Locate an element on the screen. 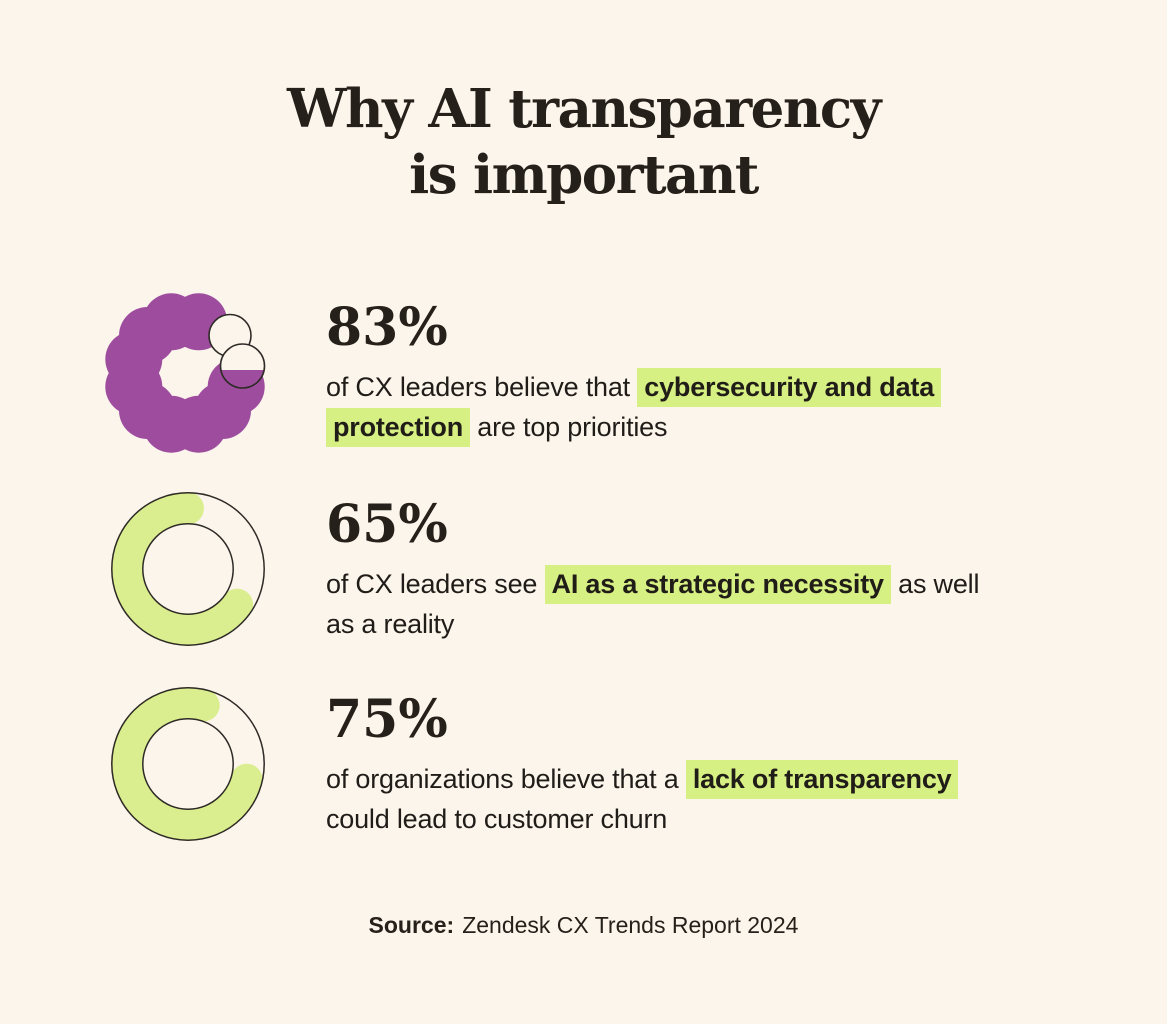 This screenshot has width=1167, height=1024. stat-value: 65% is located at coordinates (387, 524).